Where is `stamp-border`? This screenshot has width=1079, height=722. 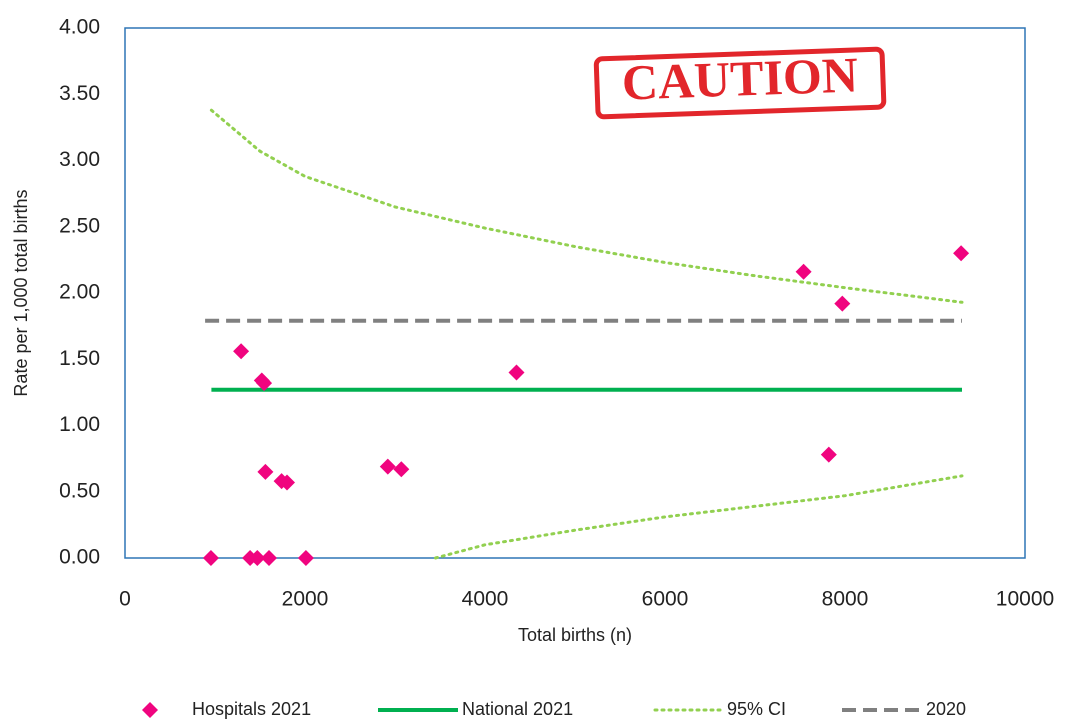
stamp-border is located at coordinates (740, 83).